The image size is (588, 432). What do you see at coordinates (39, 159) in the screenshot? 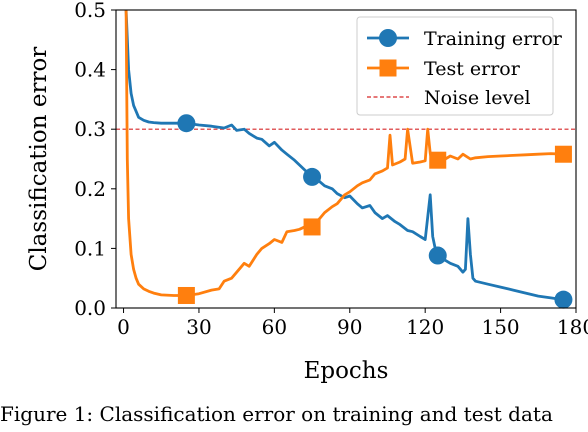
I see `y-axis-label: Classification error` at bounding box center [39, 159].